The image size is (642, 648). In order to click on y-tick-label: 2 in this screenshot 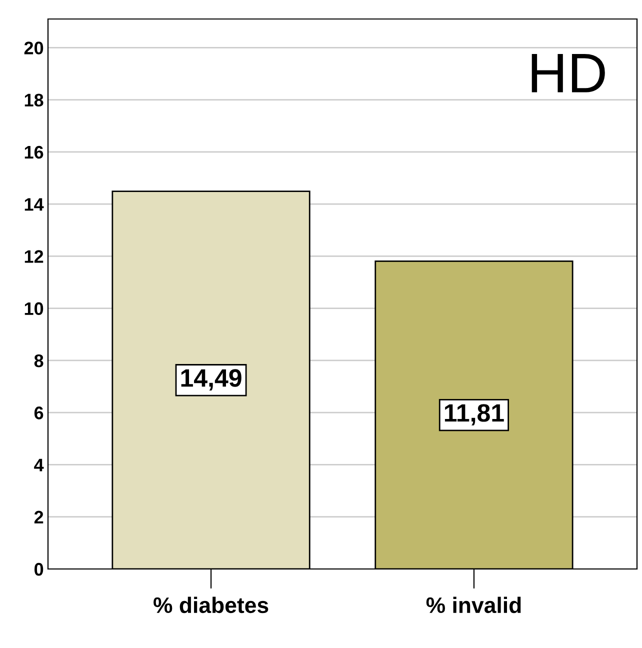, I will do `click(39, 517)`.